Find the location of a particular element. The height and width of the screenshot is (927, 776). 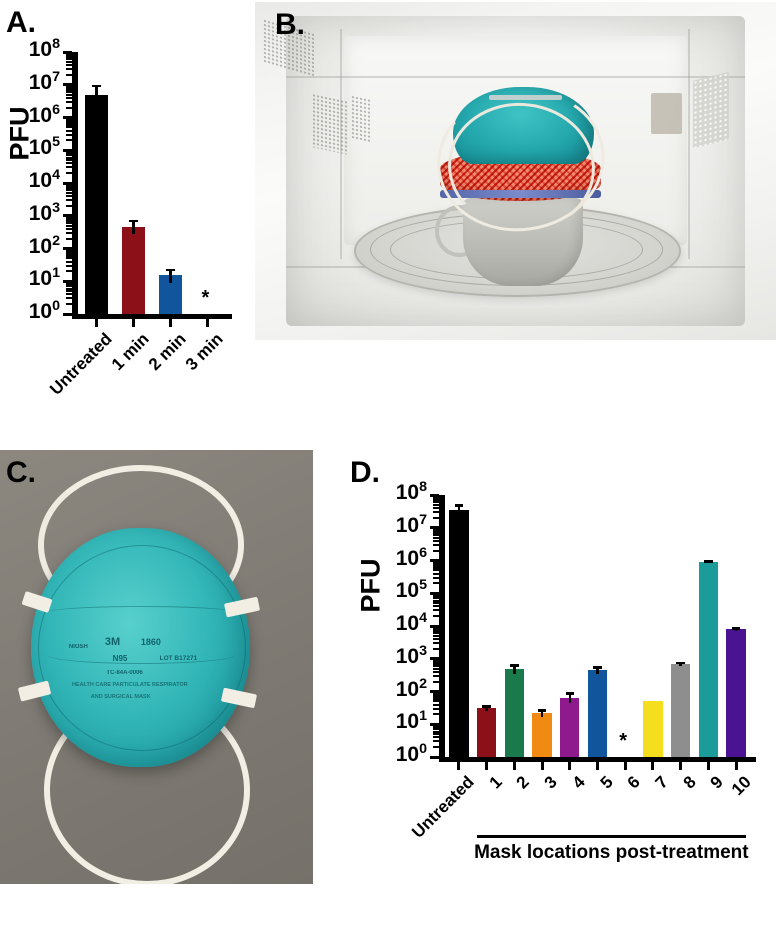

cavity-seam-top is located at coordinates (515, 77).